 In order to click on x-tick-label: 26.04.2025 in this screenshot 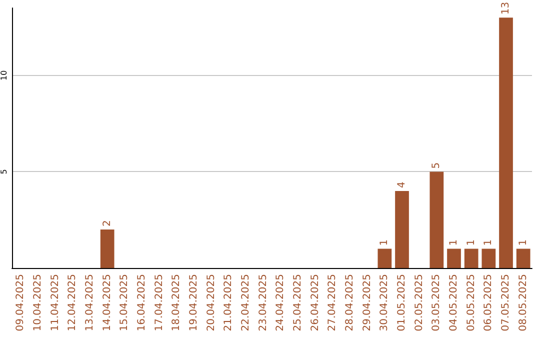, I will do `click(315, 303)`.